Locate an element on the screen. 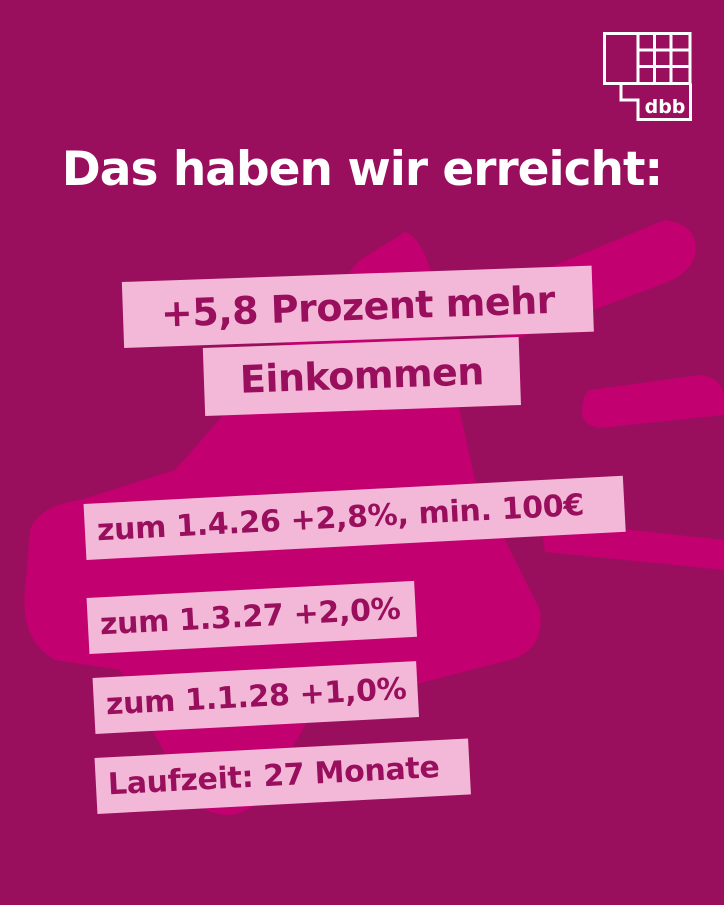 The image size is (724, 905). logo-text: dbb is located at coordinates (665, 107).